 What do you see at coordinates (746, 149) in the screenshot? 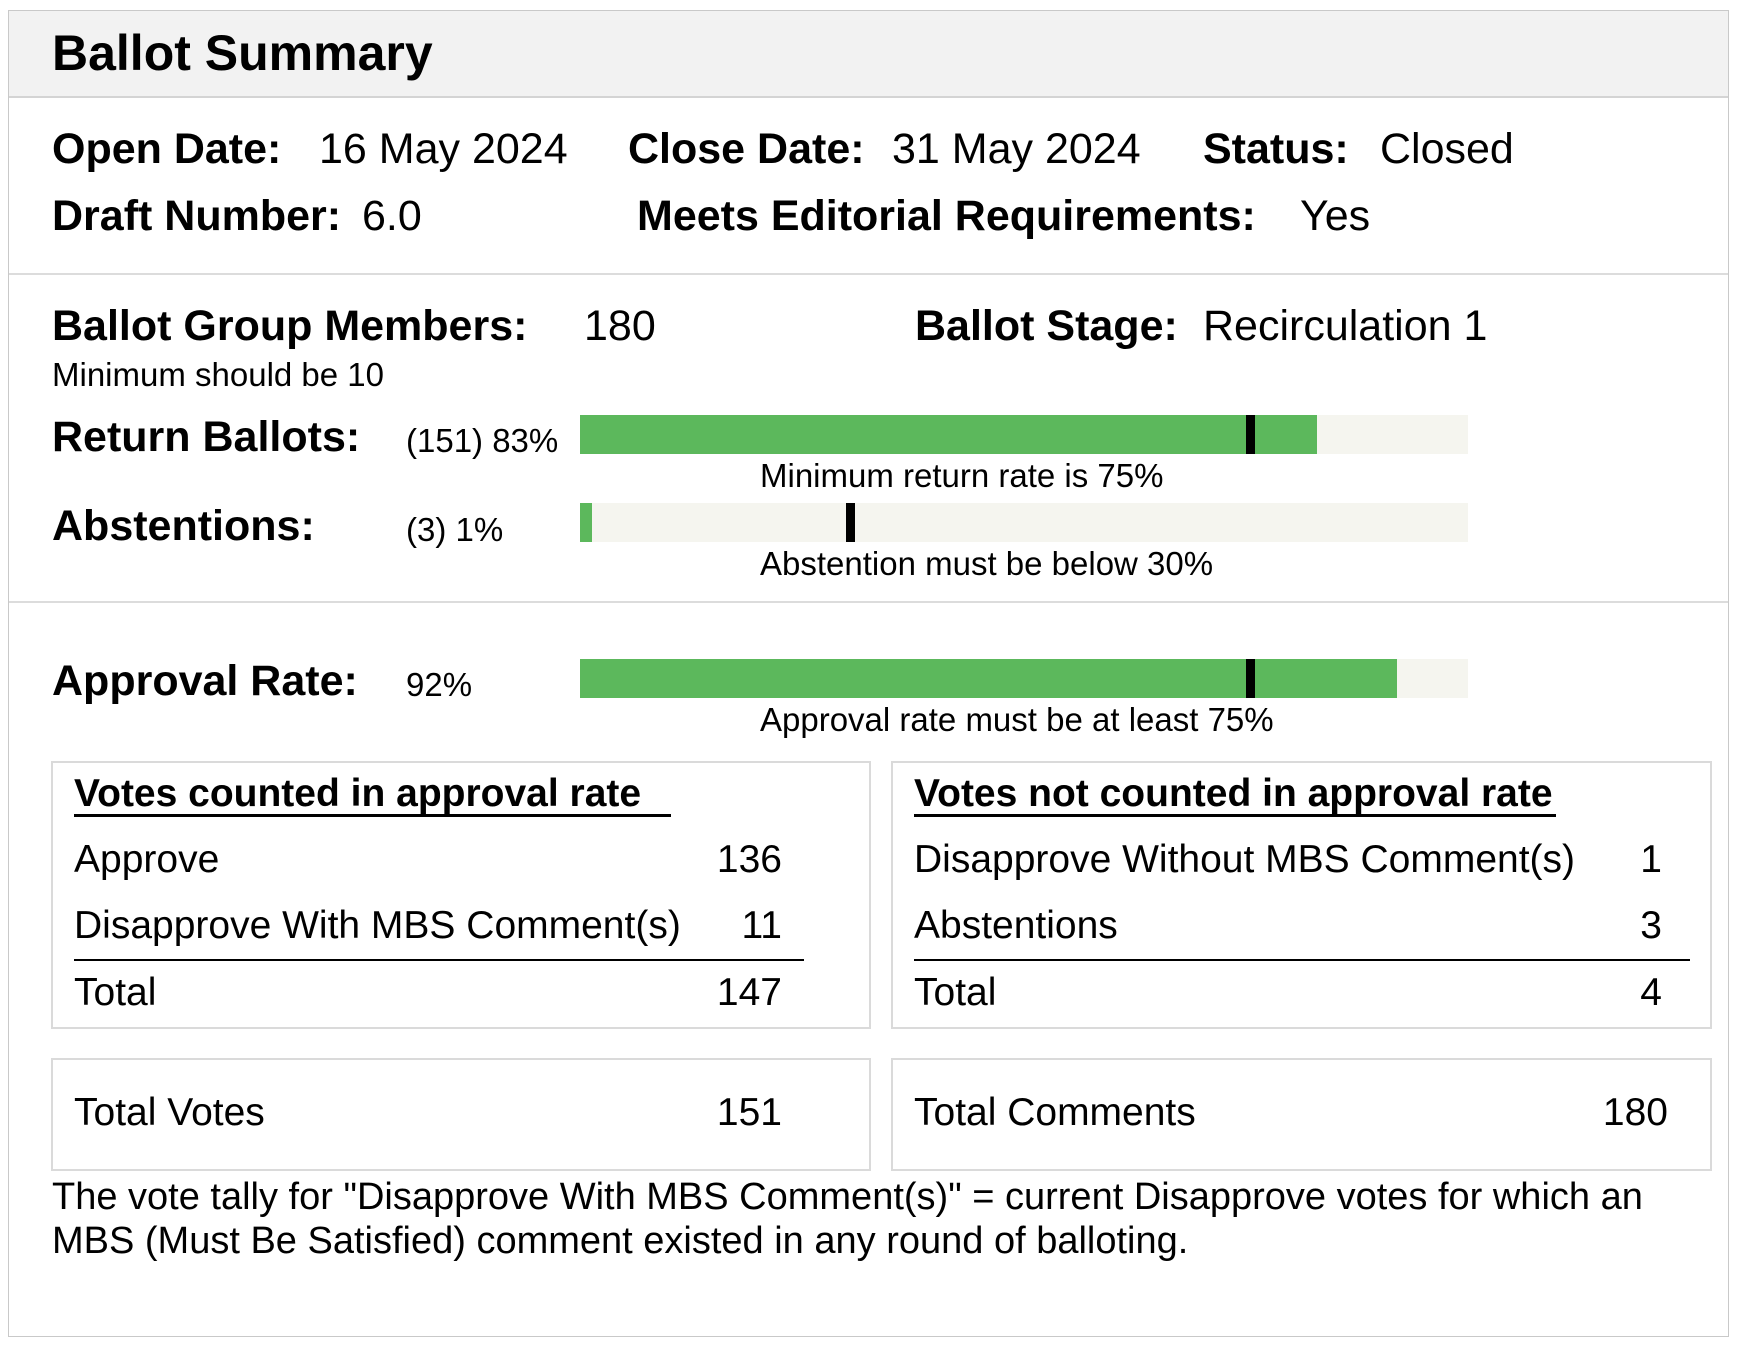
I see `close-date-label: Close Date:` at bounding box center [746, 149].